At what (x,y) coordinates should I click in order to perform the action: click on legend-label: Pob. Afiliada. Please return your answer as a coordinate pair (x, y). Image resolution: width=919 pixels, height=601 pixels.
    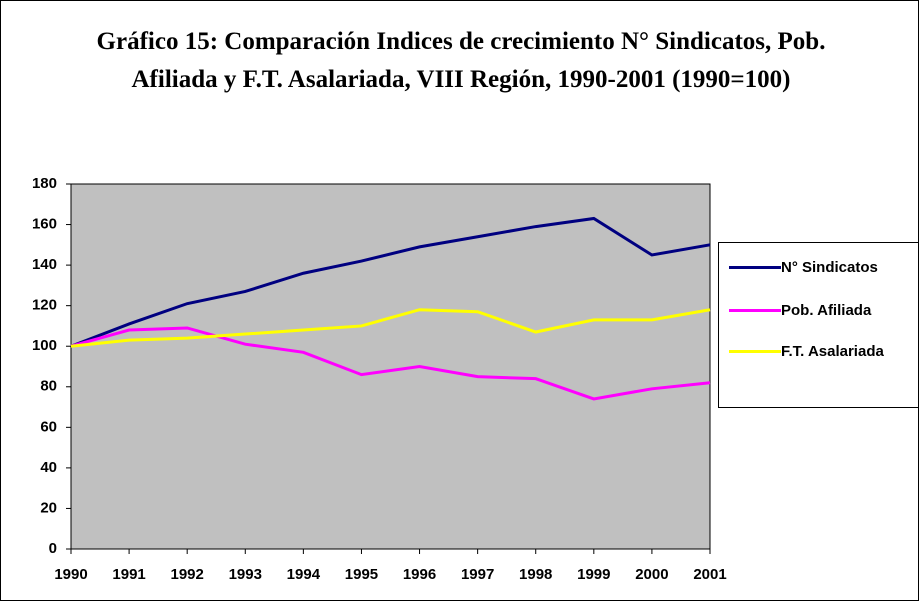
    Looking at the image, I should click on (826, 310).